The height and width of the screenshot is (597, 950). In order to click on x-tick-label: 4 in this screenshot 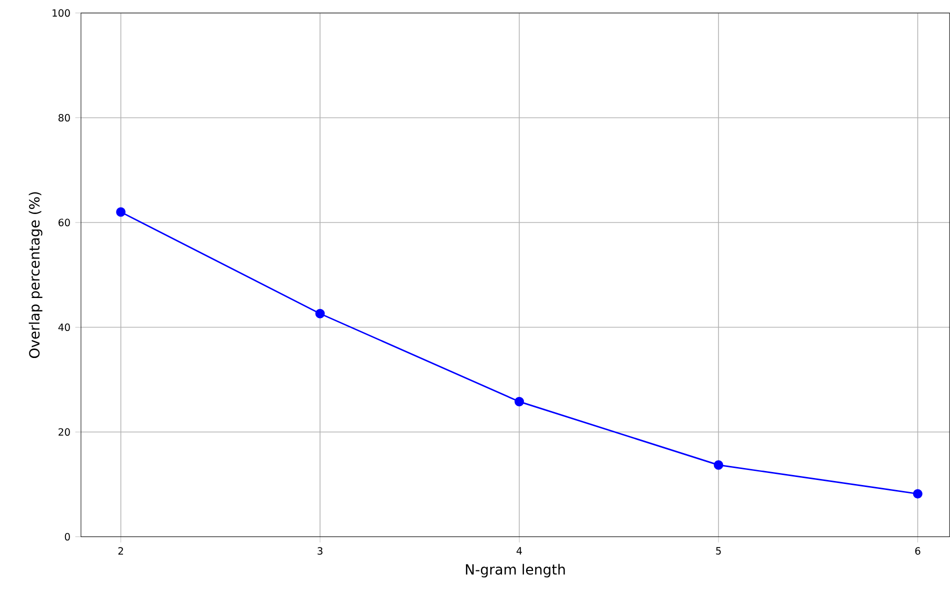, I will do `click(519, 551)`.